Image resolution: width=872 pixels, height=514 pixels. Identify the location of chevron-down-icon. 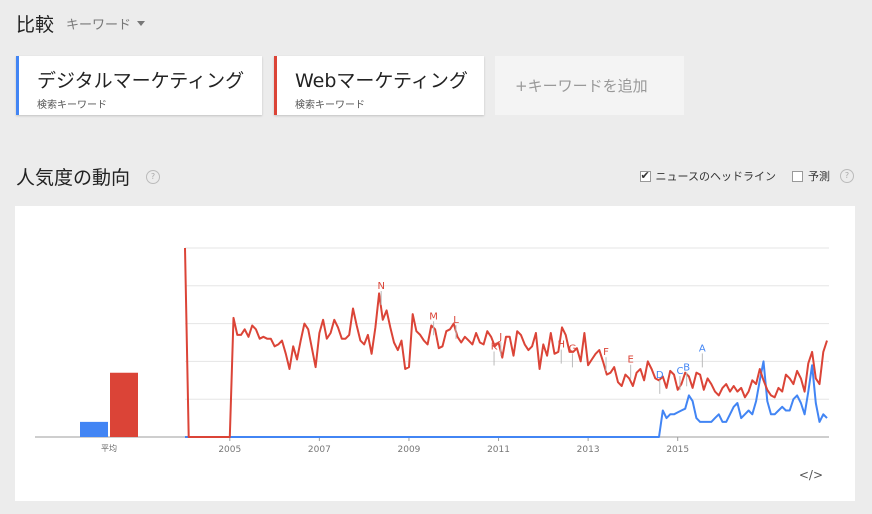
(141, 23).